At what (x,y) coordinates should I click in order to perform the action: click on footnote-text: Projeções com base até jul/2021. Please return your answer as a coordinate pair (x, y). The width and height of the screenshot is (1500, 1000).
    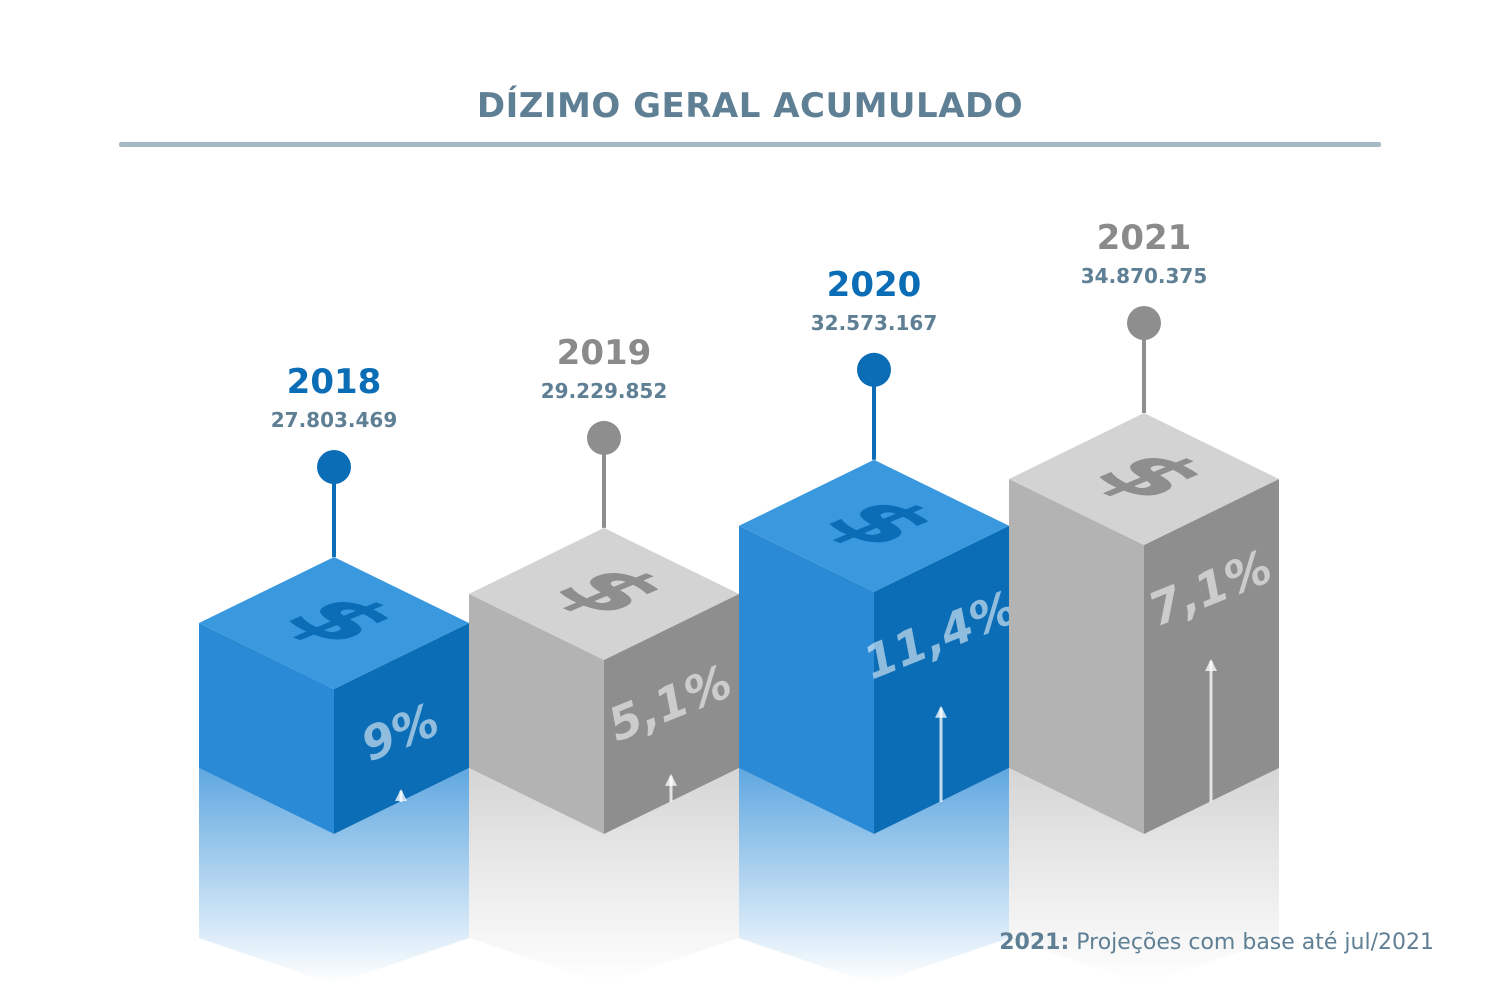
    Looking at the image, I should click on (1251, 942).